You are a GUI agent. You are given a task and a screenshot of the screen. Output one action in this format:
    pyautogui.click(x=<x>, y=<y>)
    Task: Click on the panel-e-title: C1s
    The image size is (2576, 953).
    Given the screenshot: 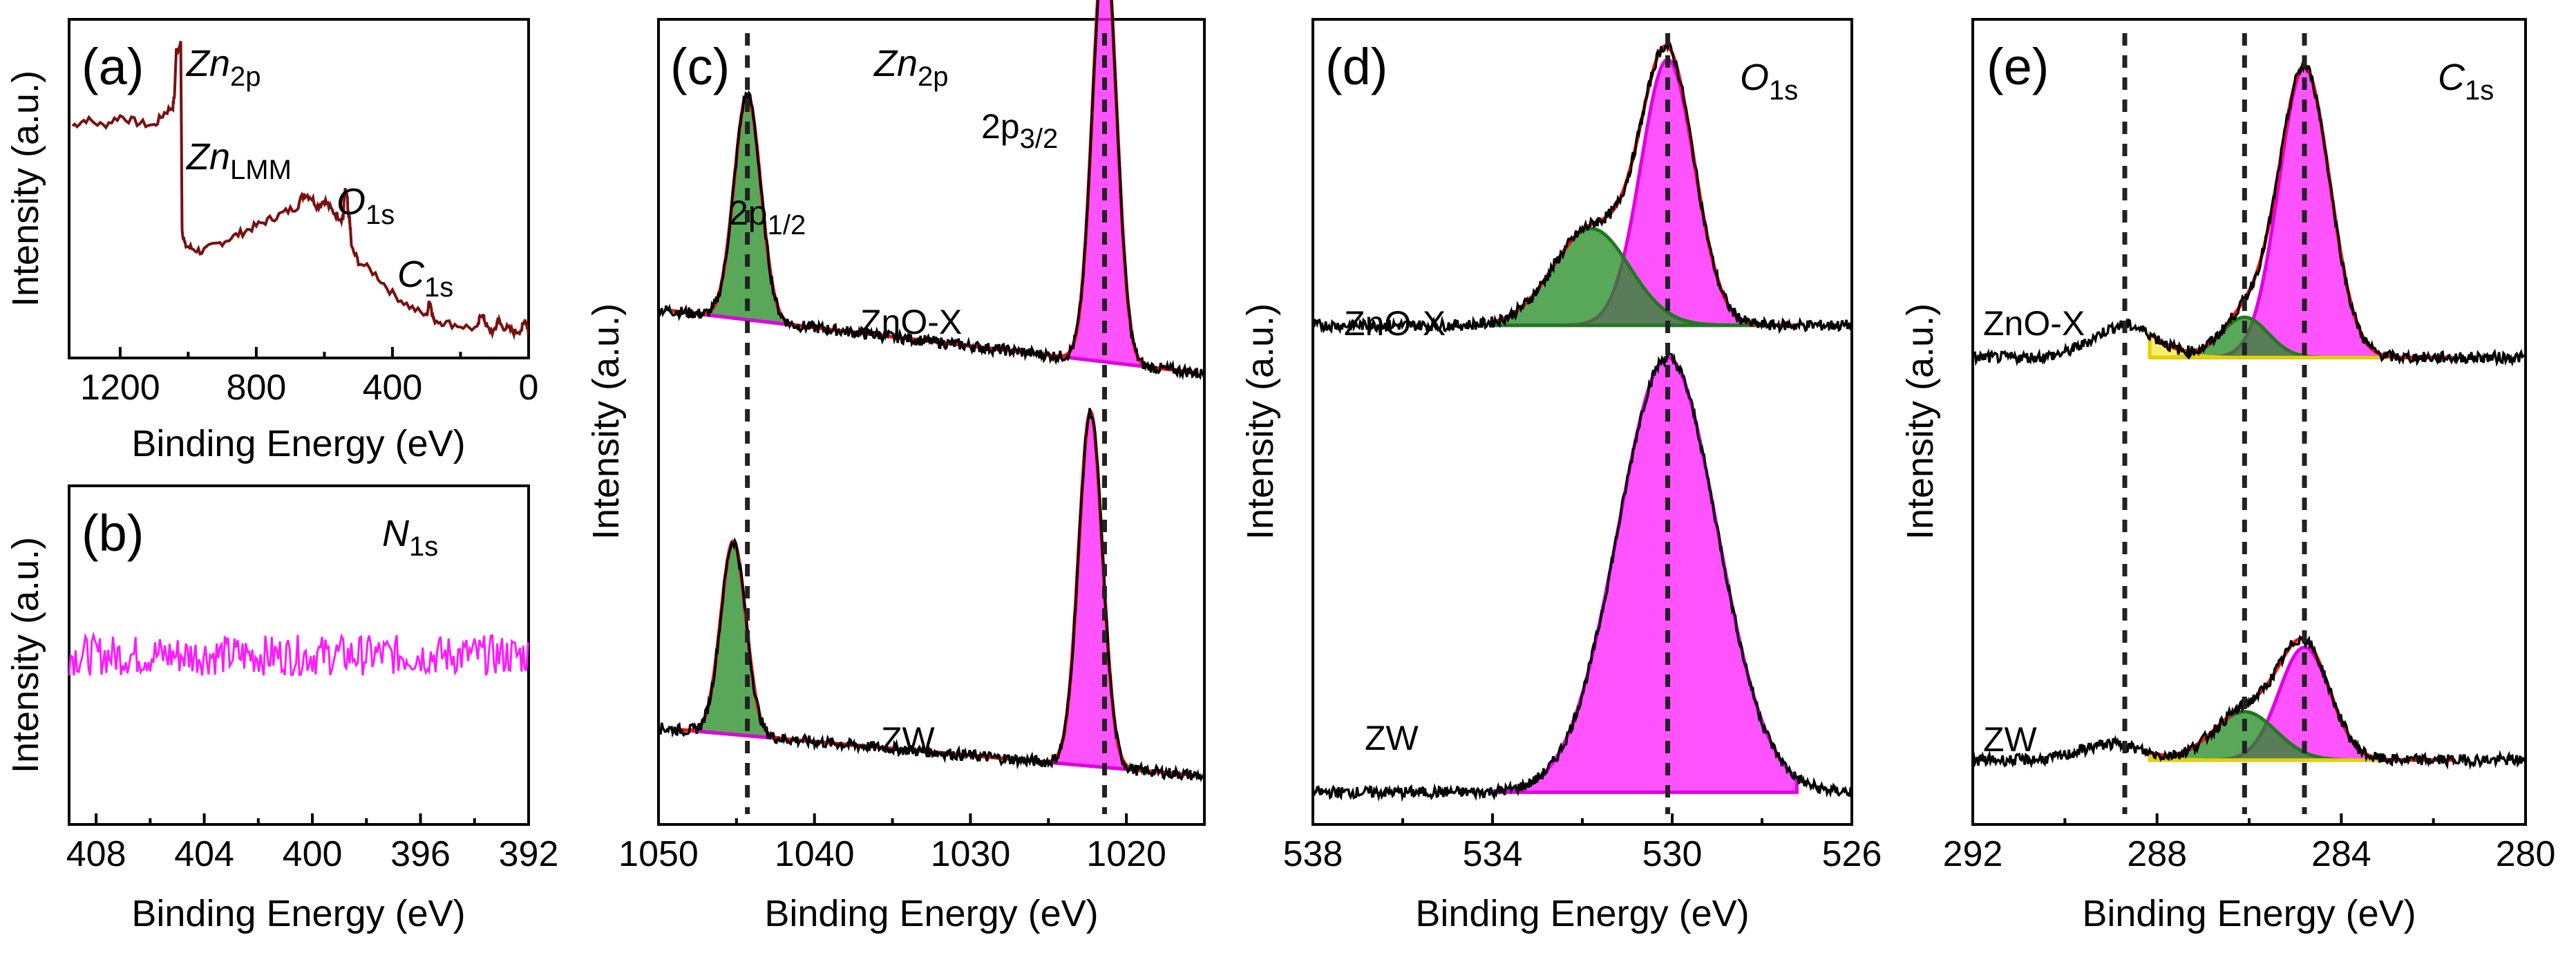 What is the action you would take?
    pyautogui.click(x=2466, y=81)
    